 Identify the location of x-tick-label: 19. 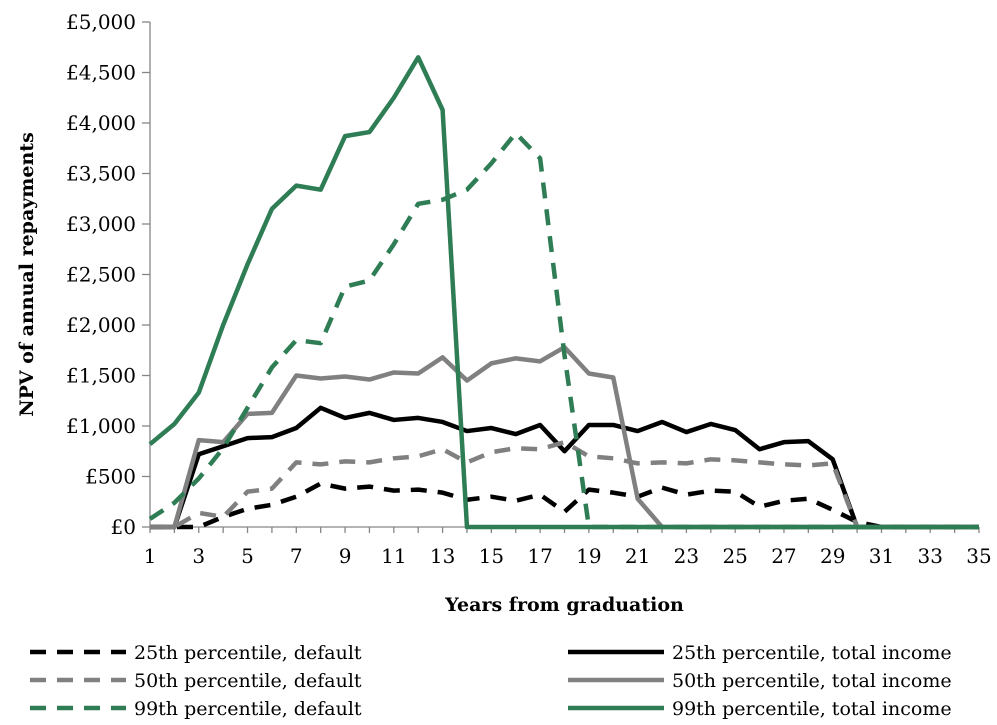
(588, 556).